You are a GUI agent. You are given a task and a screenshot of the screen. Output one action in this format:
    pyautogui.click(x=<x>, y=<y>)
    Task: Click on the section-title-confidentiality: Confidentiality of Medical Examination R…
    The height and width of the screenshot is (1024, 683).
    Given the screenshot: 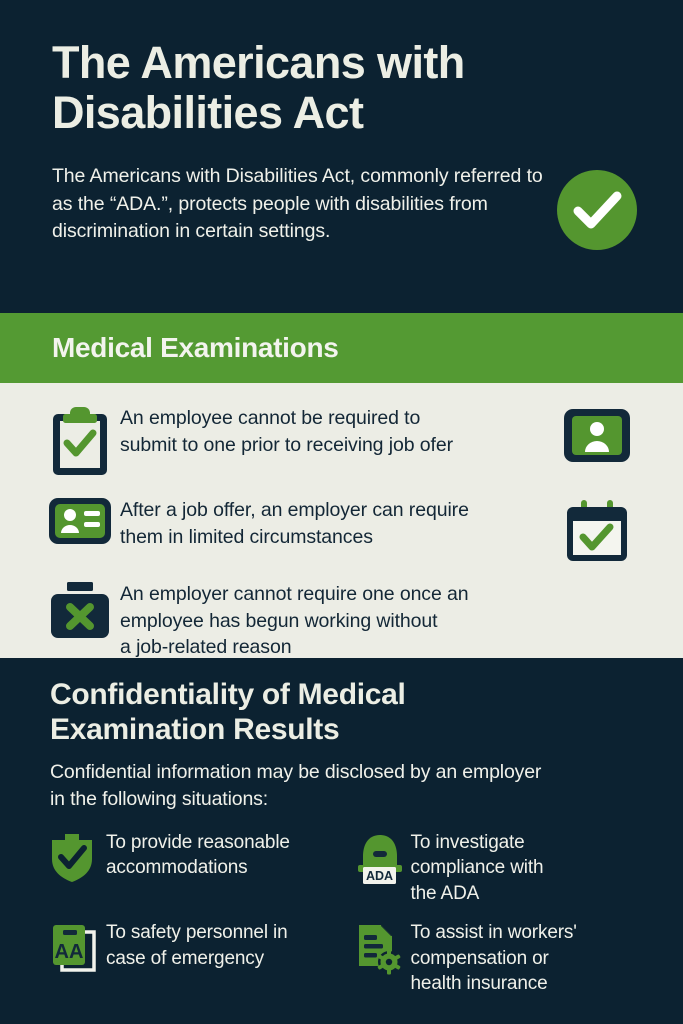 What is the action you would take?
    pyautogui.click(x=228, y=712)
    